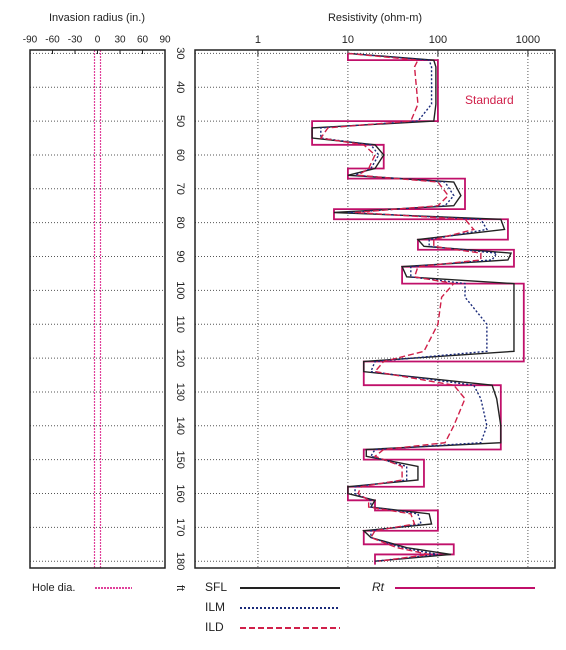 Image resolution: width=566 pixels, height=650 pixels. What do you see at coordinates (165, 40) in the screenshot?
I see `invasion-tick-label: 90` at bounding box center [165, 40].